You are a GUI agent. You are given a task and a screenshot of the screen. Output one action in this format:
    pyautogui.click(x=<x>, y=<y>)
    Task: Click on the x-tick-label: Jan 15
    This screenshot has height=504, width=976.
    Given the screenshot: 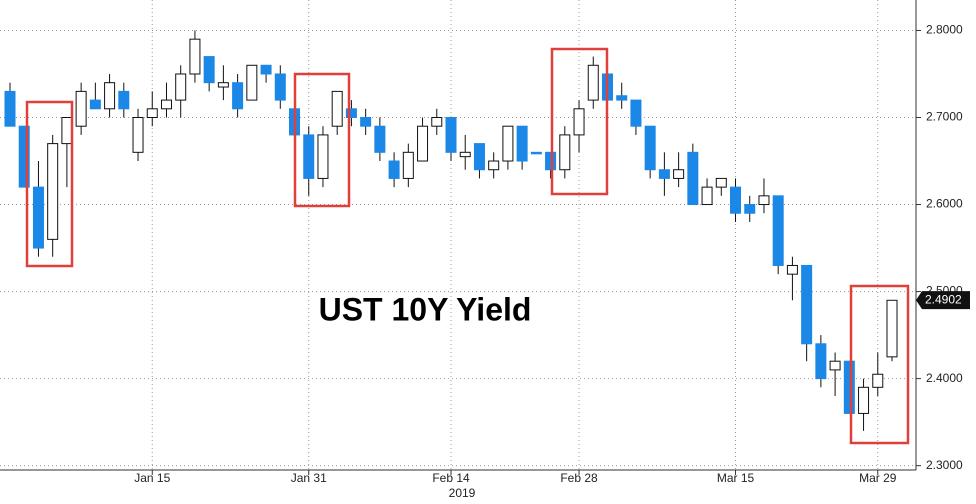 What is the action you would take?
    pyautogui.click(x=152, y=478)
    